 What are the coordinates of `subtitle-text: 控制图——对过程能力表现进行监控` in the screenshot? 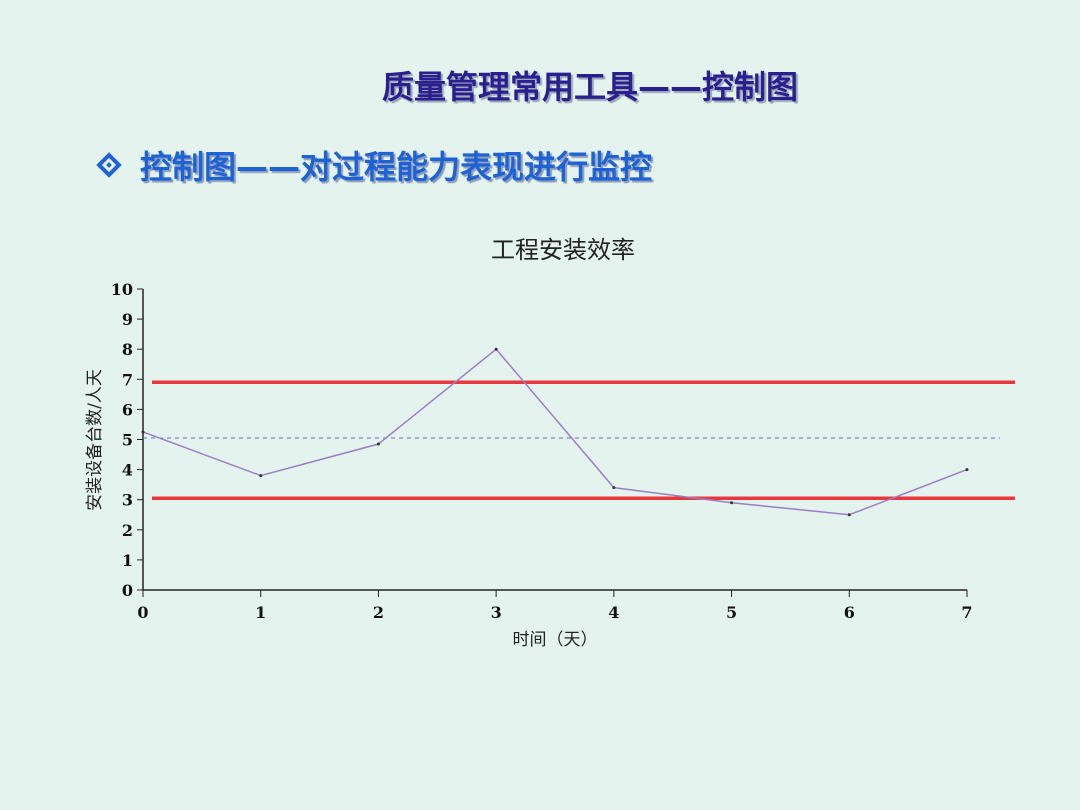 It's located at (396, 167).